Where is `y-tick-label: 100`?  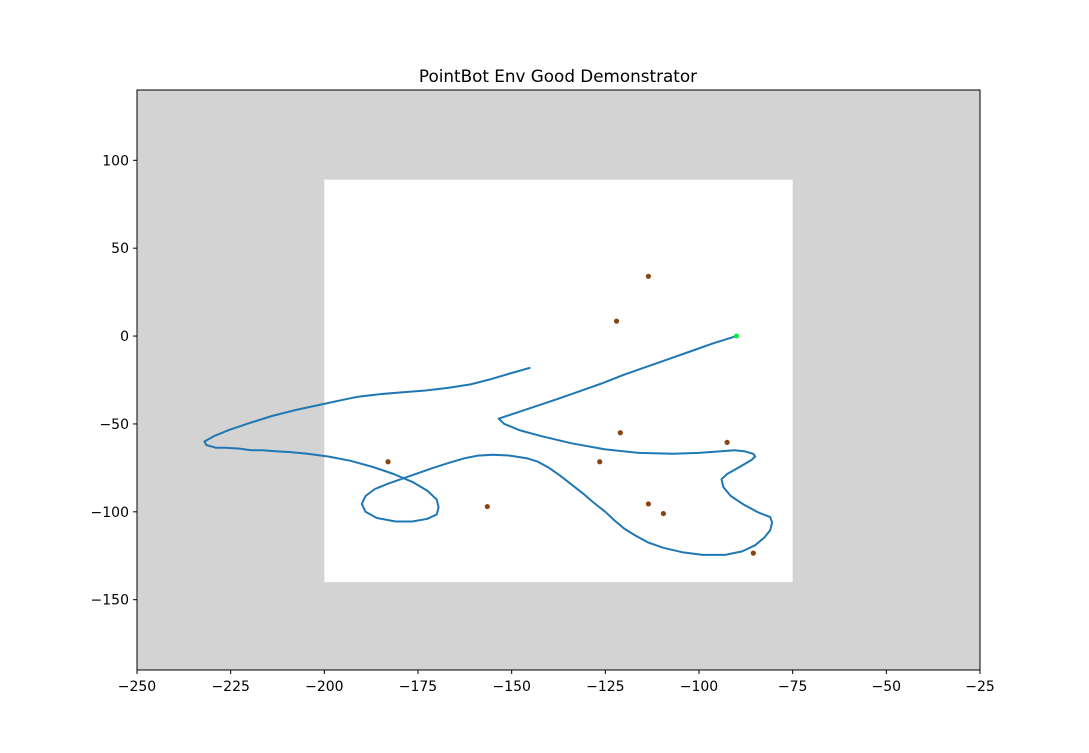 y-tick-label: 100 is located at coordinates (115, 161).